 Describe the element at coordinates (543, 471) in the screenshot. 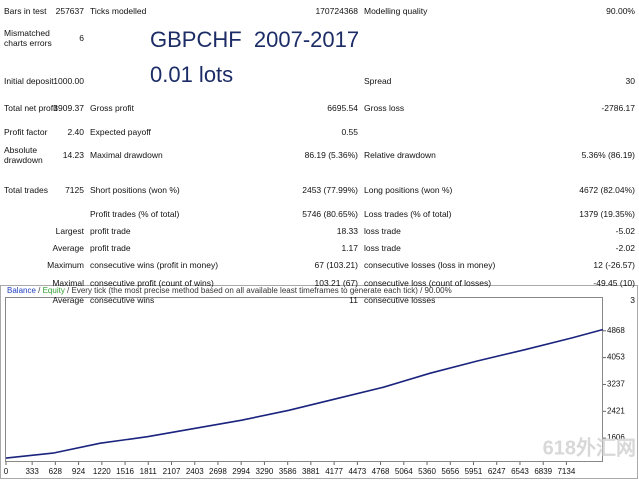

I see `x-tick-label: 6839` at that location.